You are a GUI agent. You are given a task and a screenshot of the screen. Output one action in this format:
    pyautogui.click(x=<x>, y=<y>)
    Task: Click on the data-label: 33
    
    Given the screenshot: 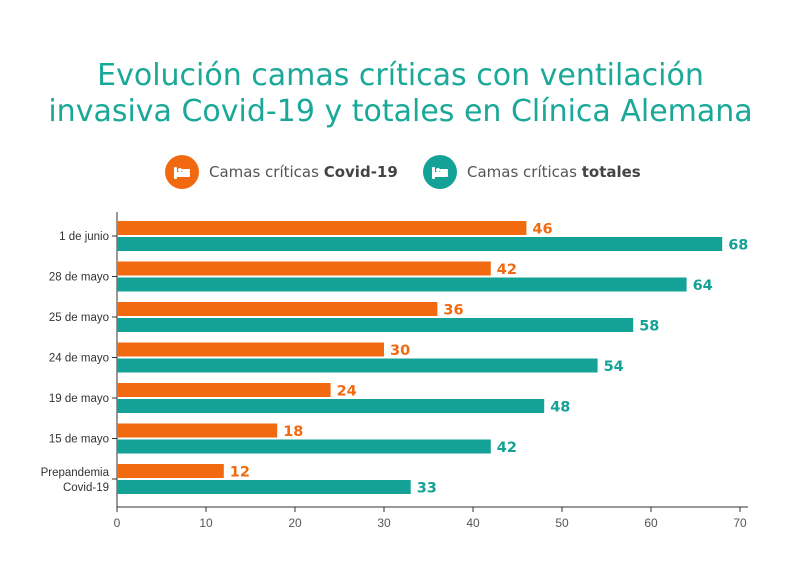 What is the action you would take?
    pyautogui.click(x=427, y=489)
    